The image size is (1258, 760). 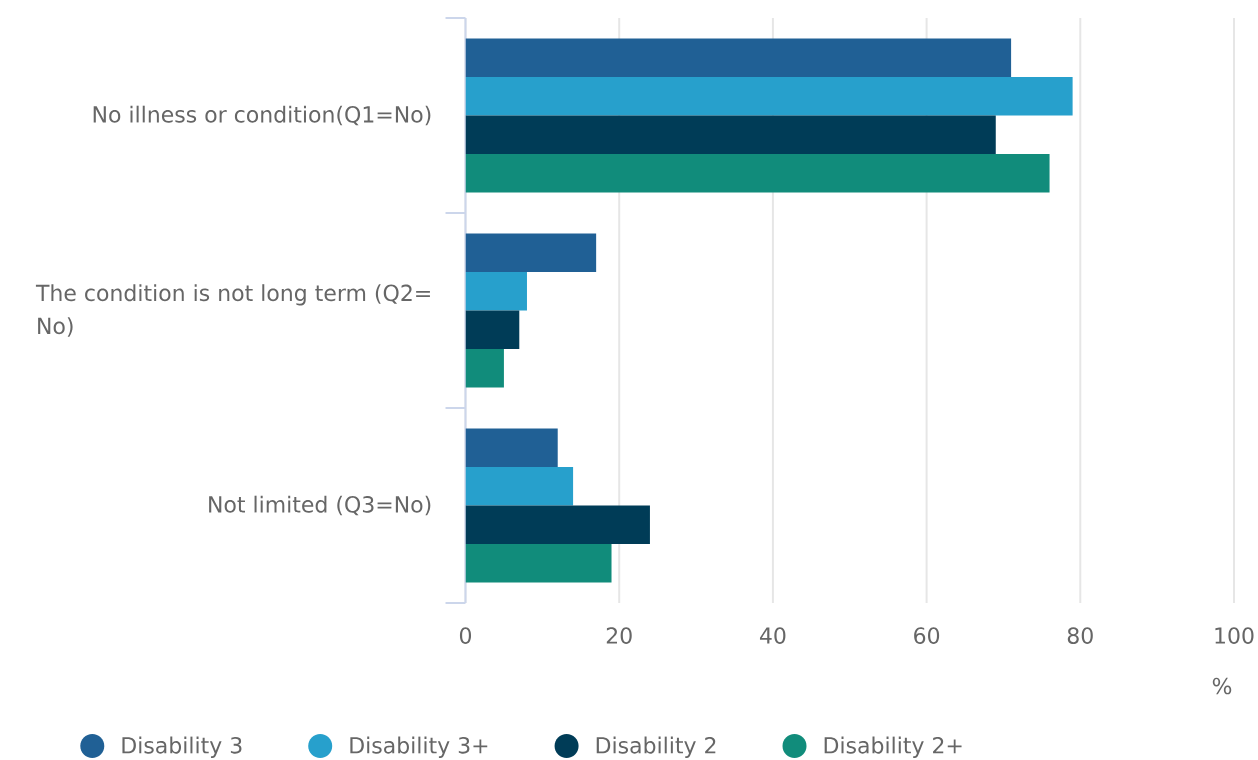 What do you see at coordinates (619, 635) in the screenshot?
I see `x-tick-label: 20` at bounding box center [619, 635].